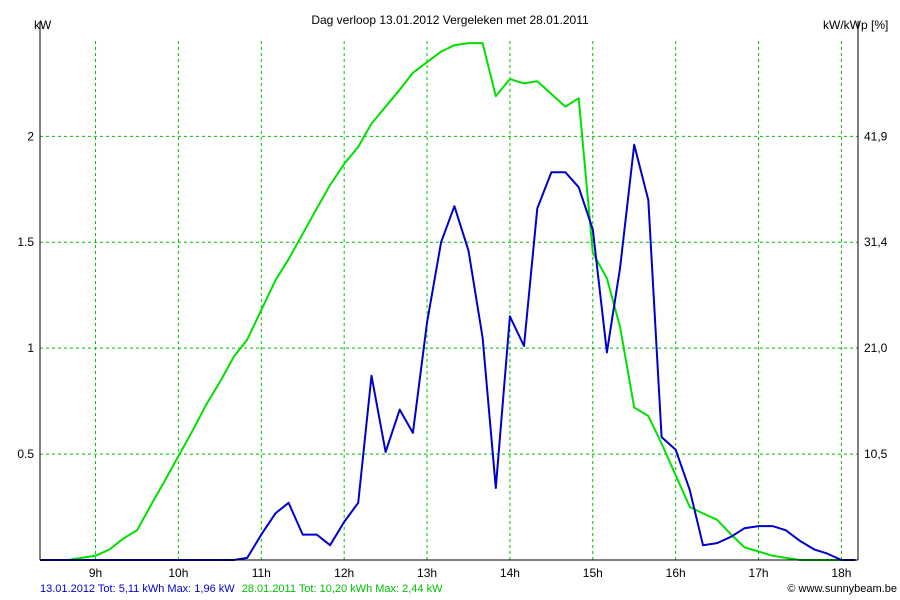  I want to click on y-axis-left-label: kW, so click(43, 25).